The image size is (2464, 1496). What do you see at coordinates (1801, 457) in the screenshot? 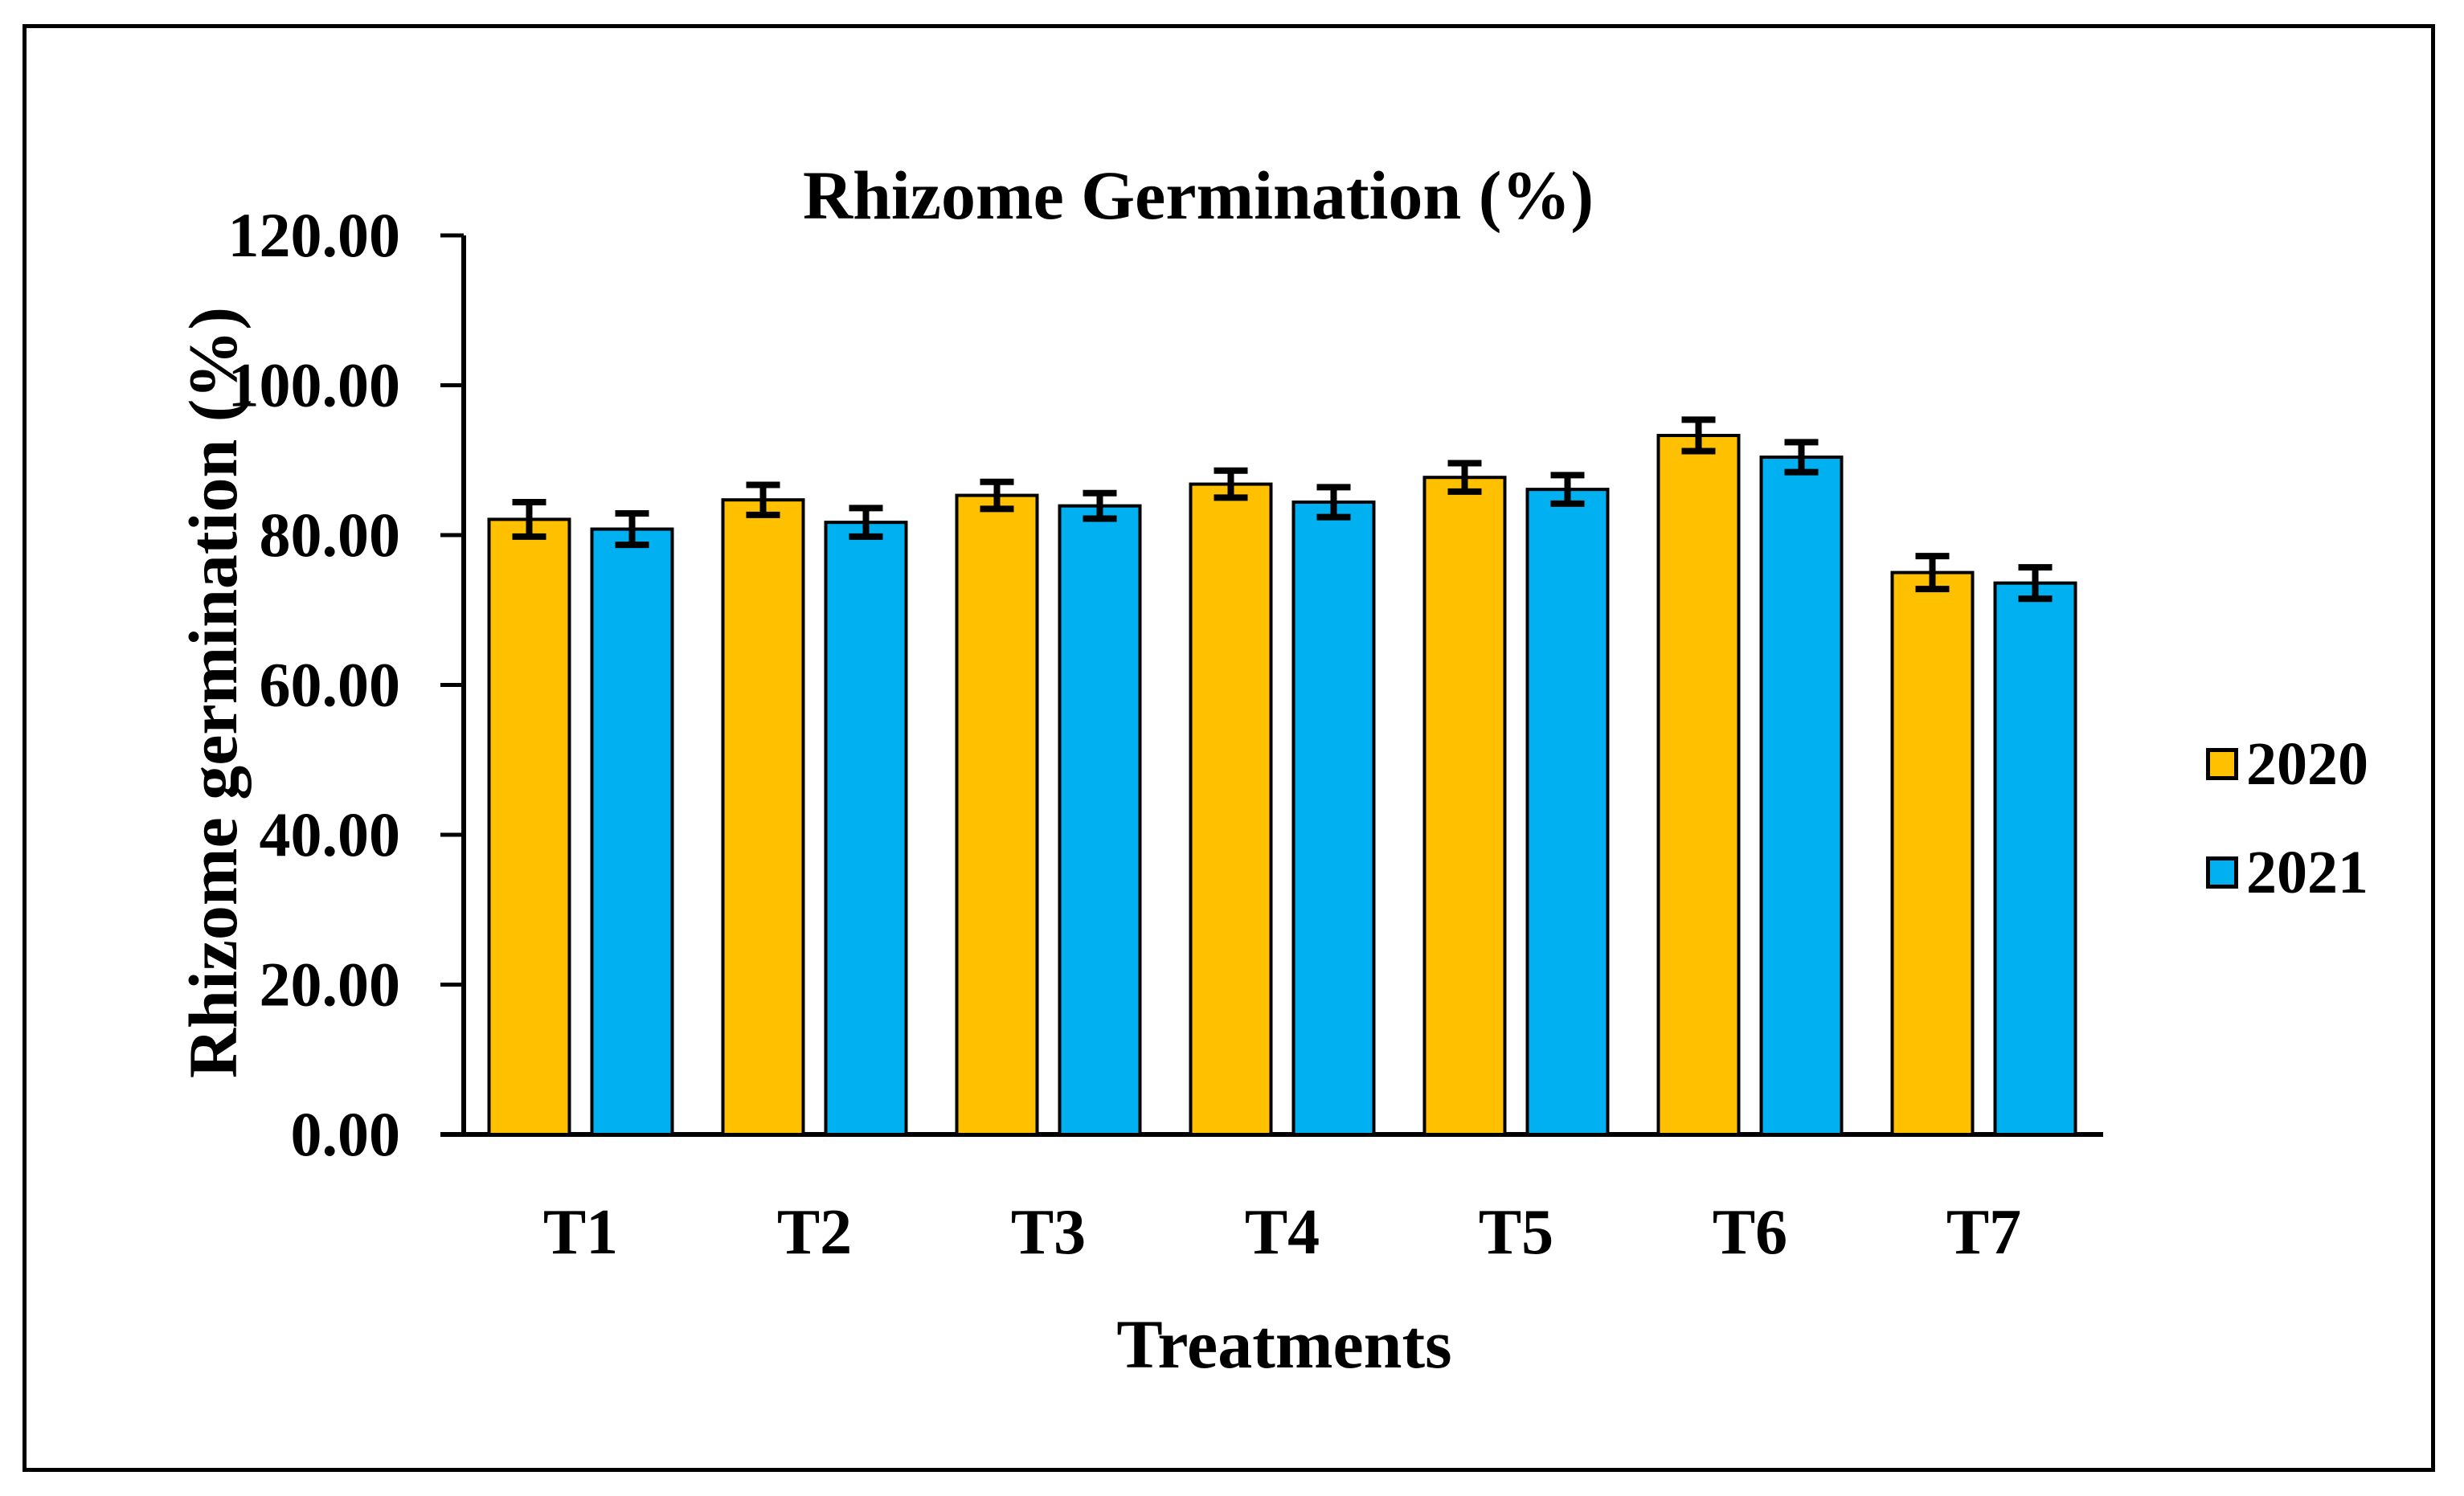
I see `error-bar-2021-T6` at bounding box center [1801, 457].